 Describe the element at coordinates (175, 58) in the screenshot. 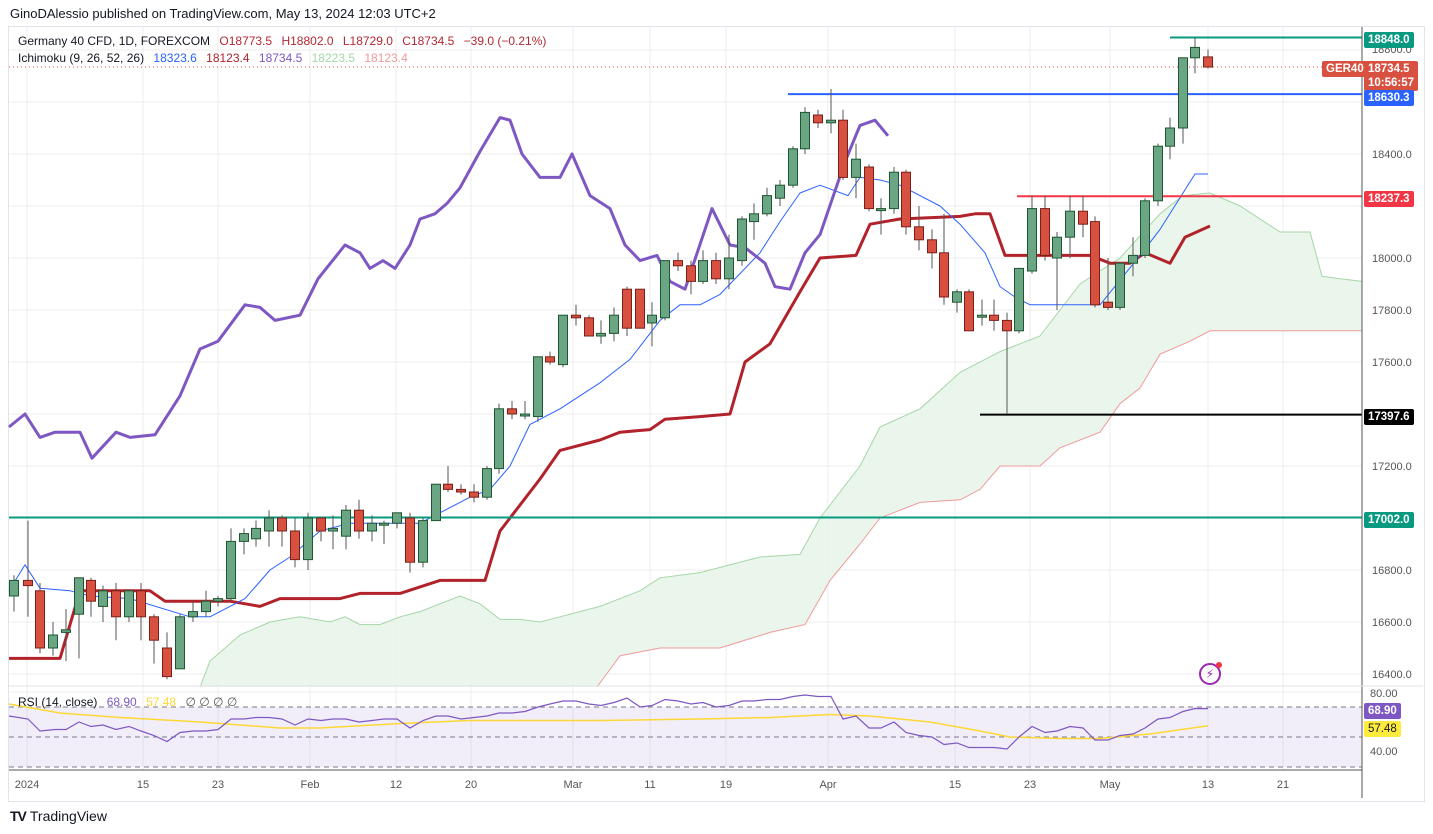

I see `tenkan-value: 18323.6` at that location.